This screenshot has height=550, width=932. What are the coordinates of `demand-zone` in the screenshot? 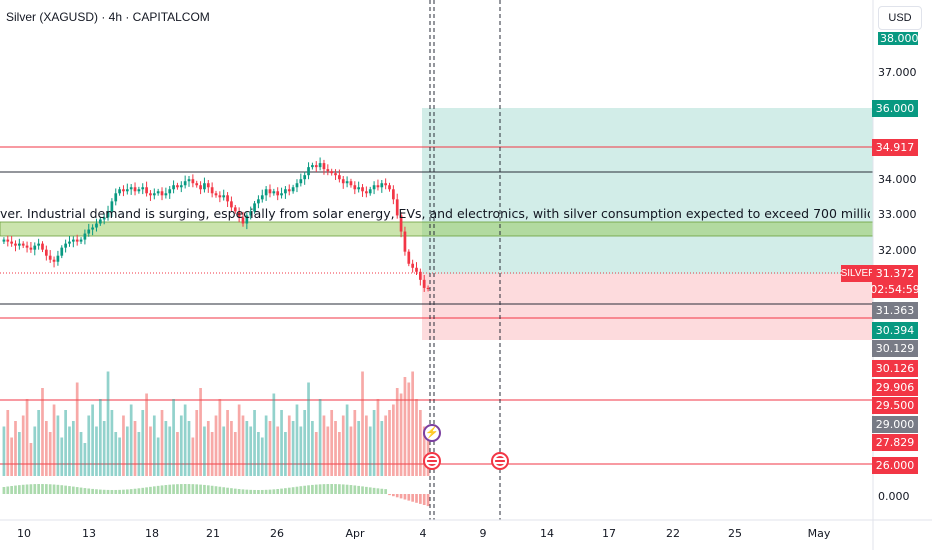 It's located at (437, 229).